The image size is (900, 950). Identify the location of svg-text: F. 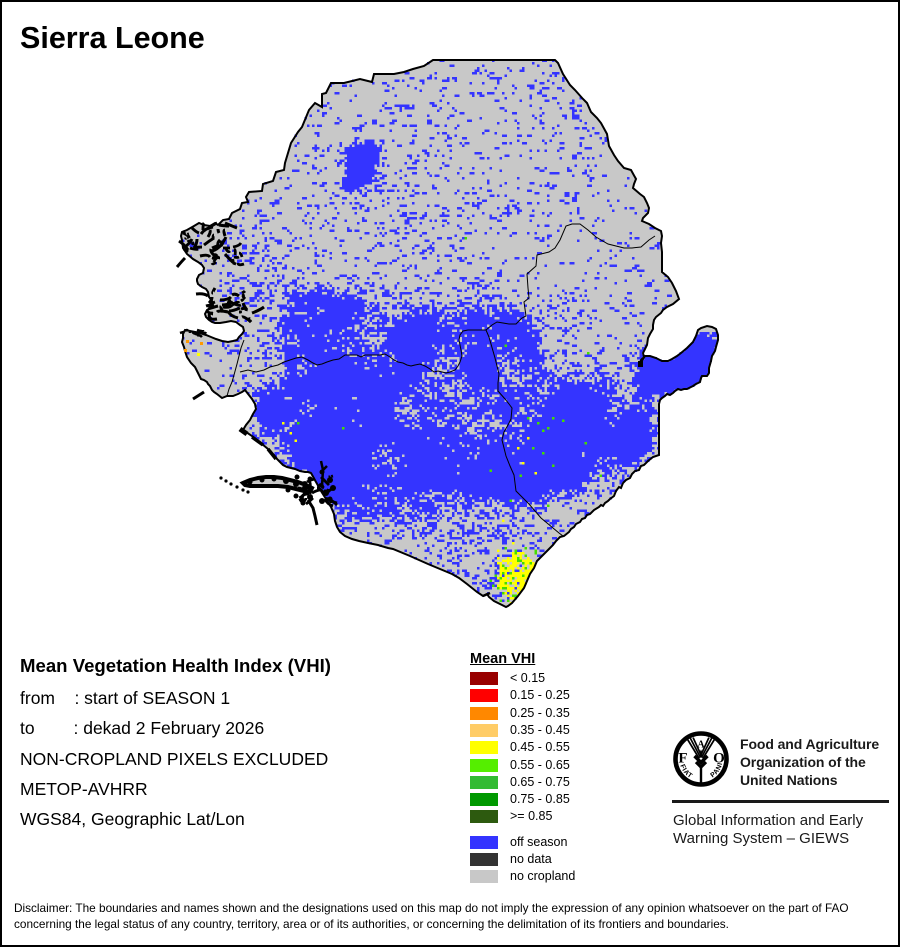
(682, 759).